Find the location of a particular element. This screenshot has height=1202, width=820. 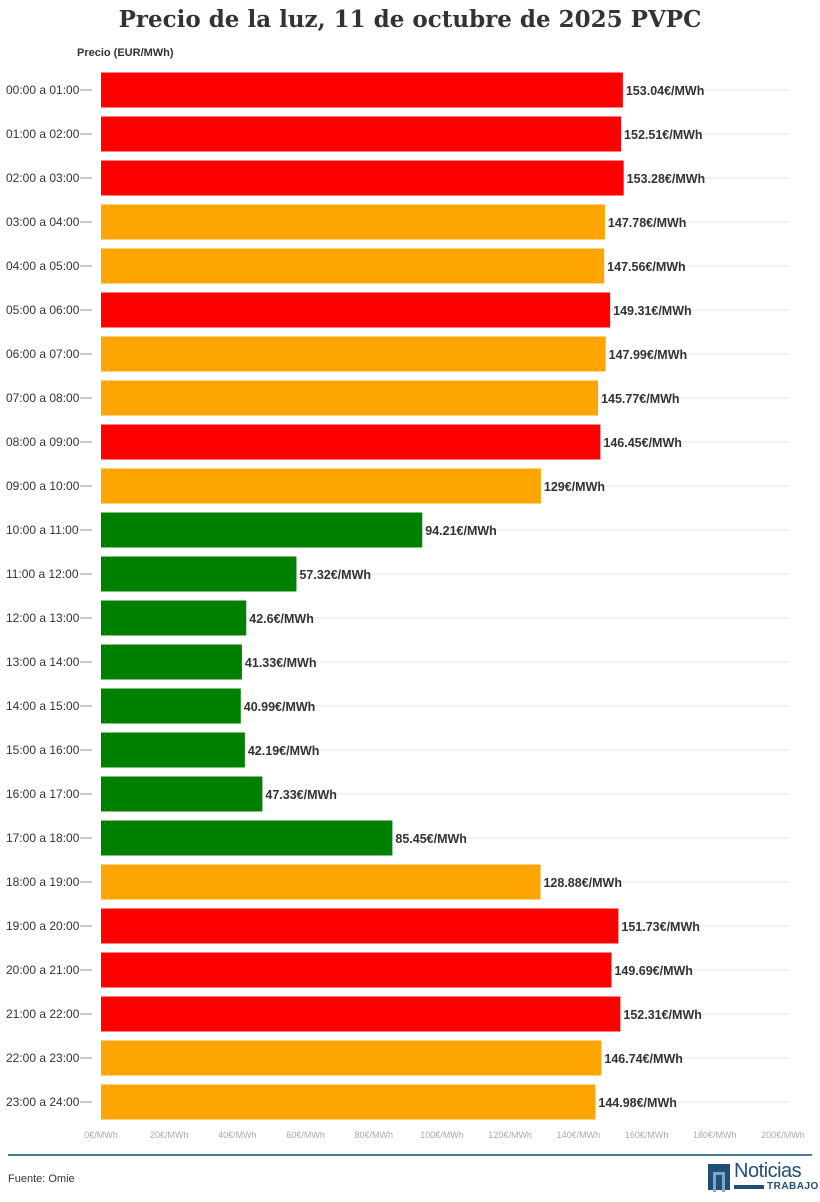

x-tick-label: 160€/MWh is located at coordinates (647, 1135).